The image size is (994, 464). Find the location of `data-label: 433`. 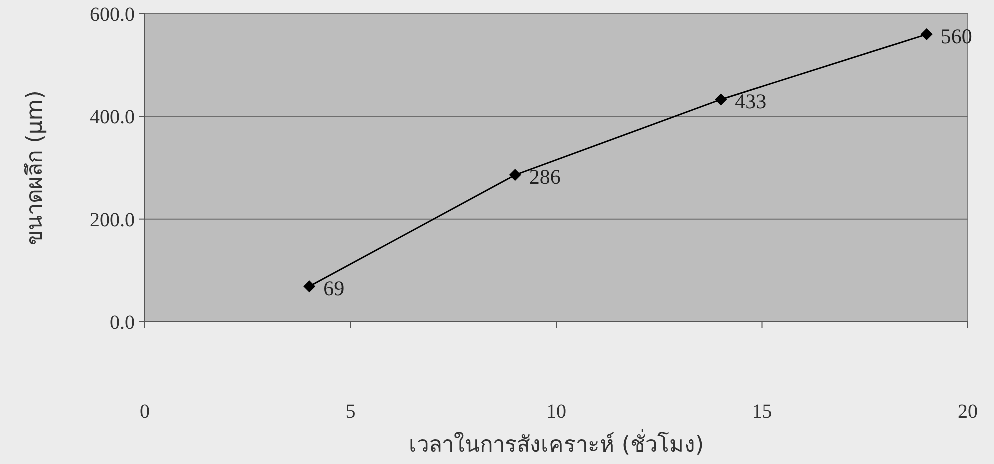

data-label: 433 is located at coordinates (751, 102).